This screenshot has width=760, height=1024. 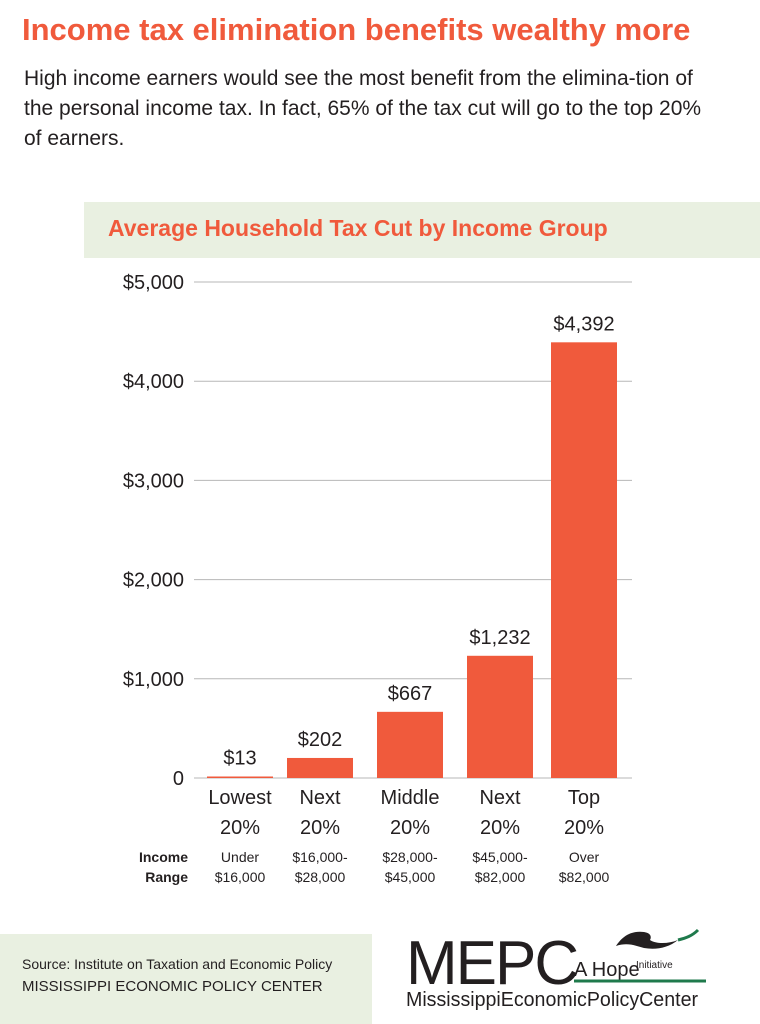 What do you see at coordinates (491, 963) in the screenshot?
I see `logo-acronym: MEPC` at bounding box center [491, 963].